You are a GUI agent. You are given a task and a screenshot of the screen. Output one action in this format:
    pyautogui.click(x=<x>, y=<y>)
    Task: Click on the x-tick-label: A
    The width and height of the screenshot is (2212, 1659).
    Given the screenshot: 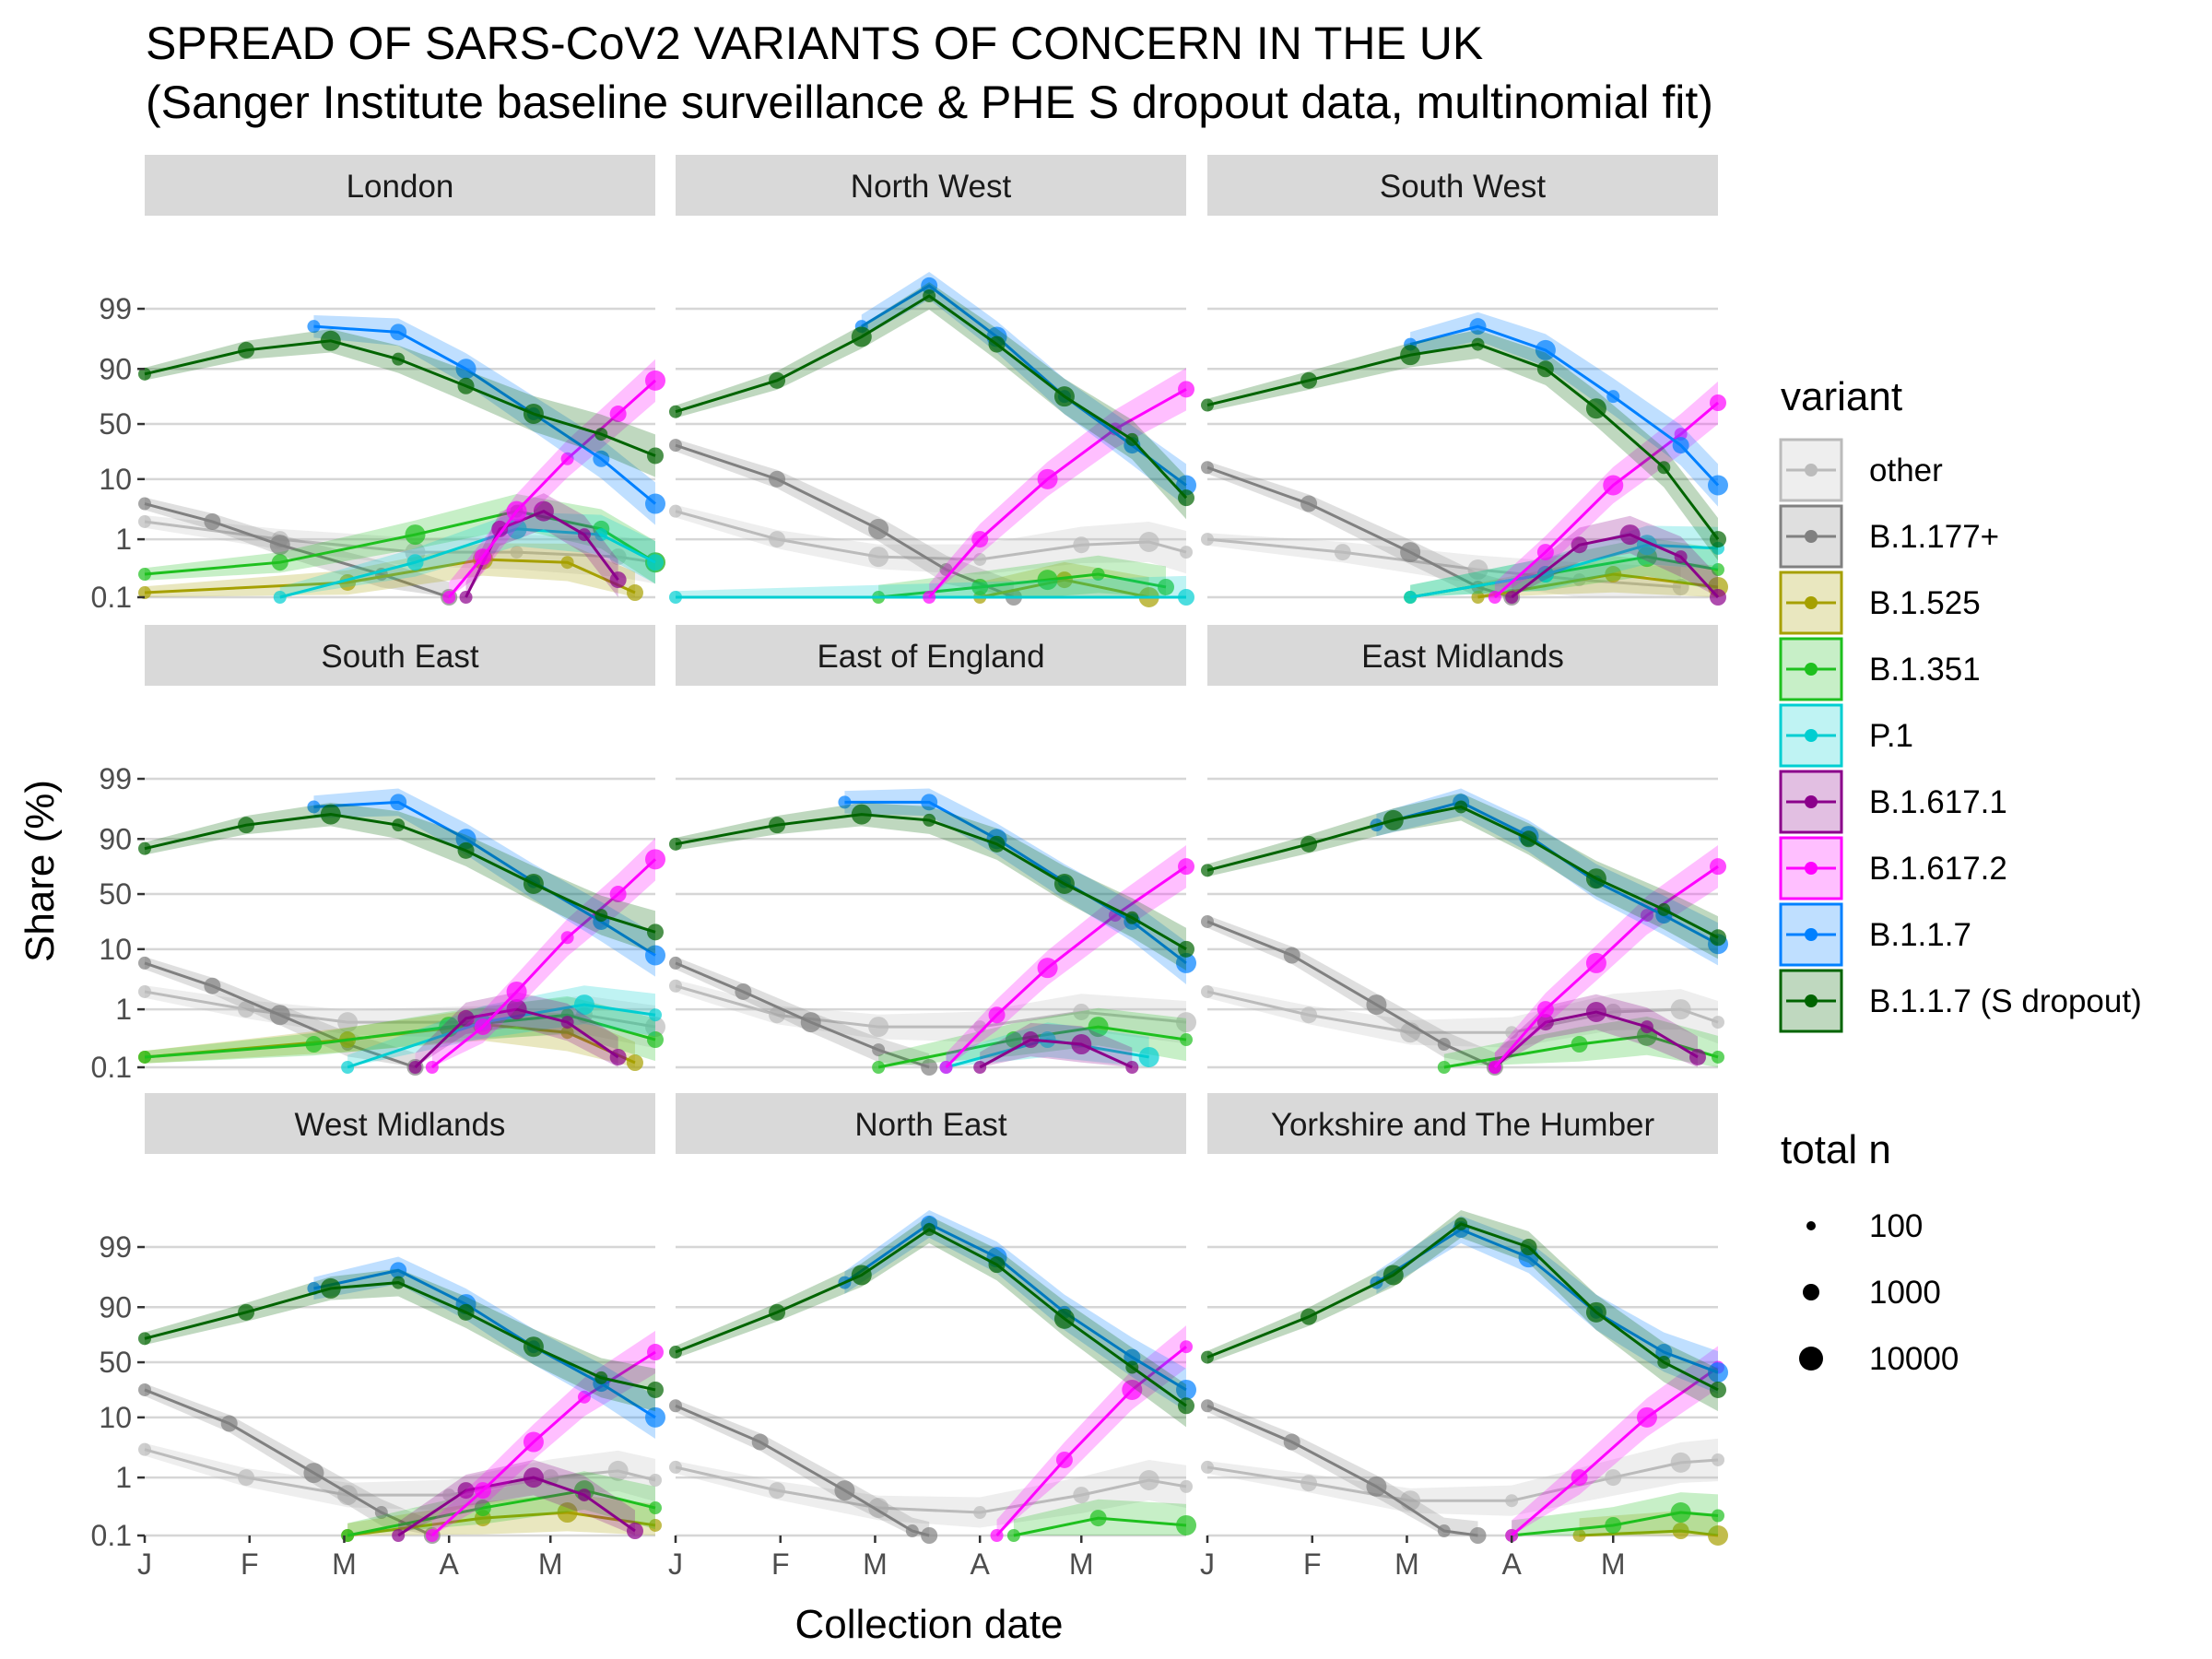 What is the action you would take?
    pyautogui.click(x=450, y=1564)
    